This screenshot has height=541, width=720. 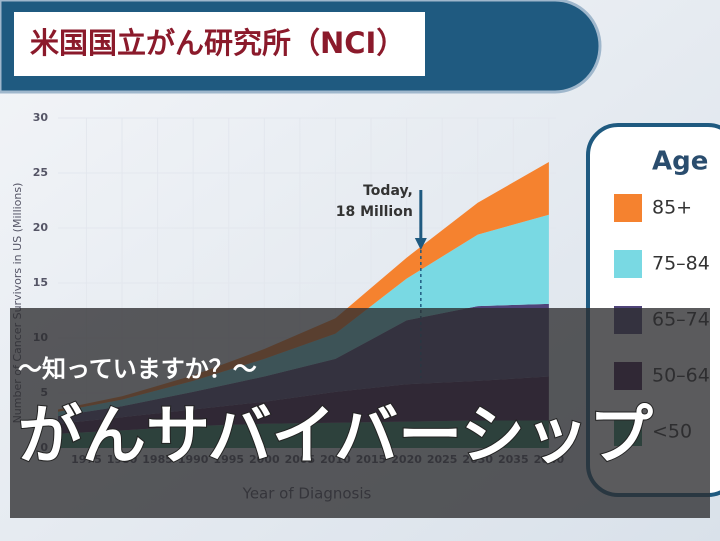 What do you see at coordinates (40, 172) in the screenshot?
I see `y-tick-label: 25` at bounding box center [40, 172].